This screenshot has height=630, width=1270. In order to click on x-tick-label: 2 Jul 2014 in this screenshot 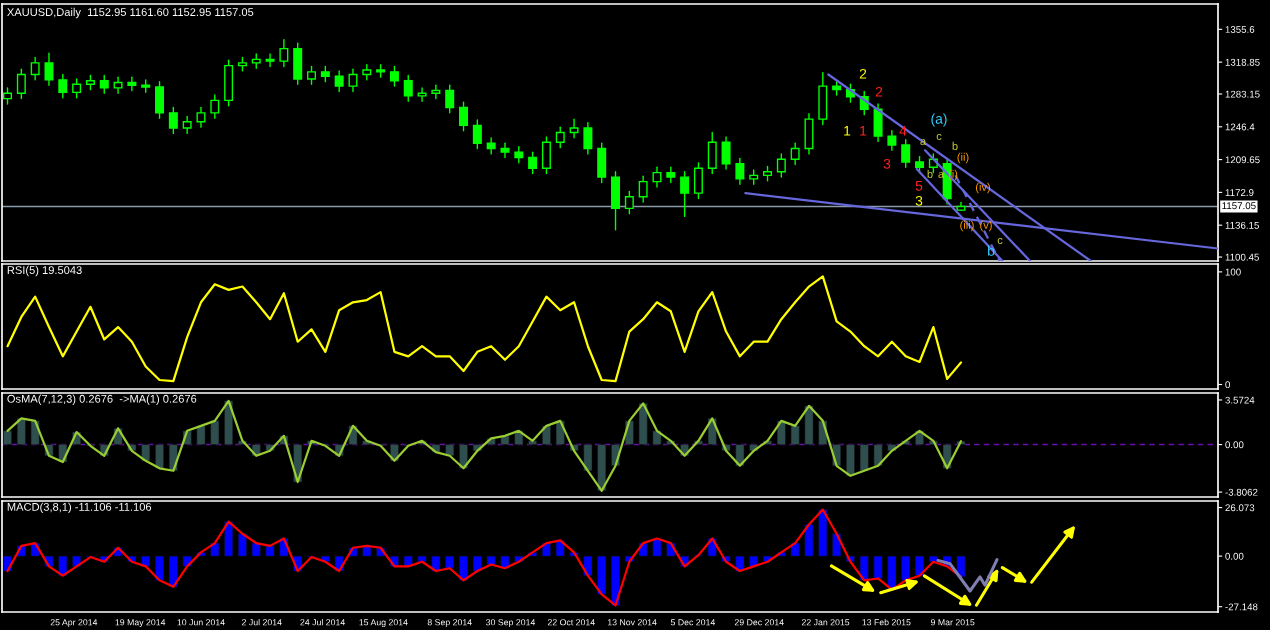, I will do `click(262, 622)`.